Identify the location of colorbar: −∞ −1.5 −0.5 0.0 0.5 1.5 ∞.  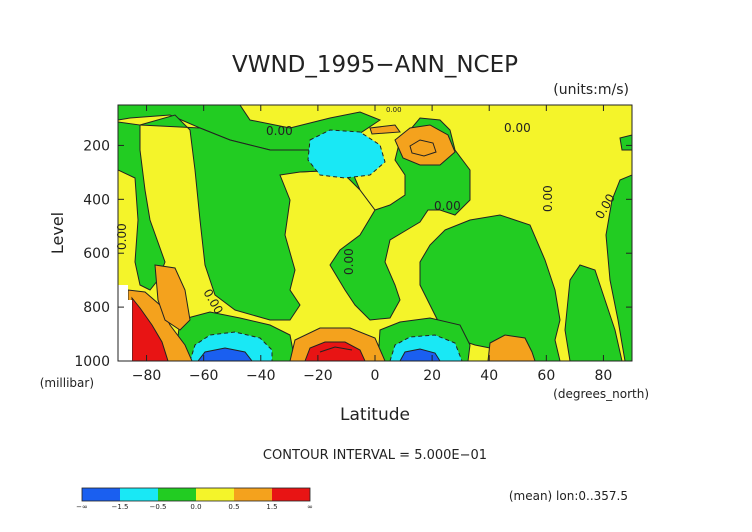
(194, 499).